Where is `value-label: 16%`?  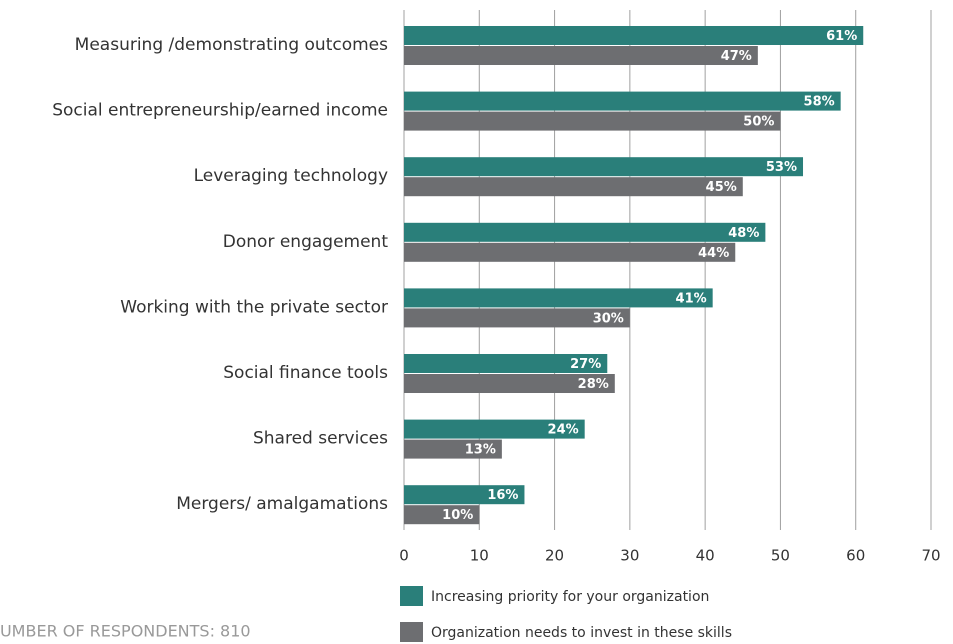 value-label: 16% is located at coordinates (502, 495).